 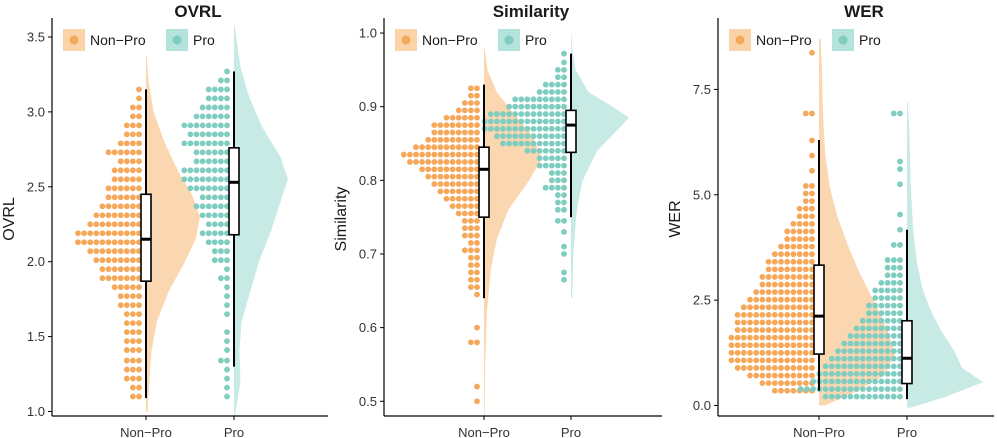 What do you see at coordinates (513, 232) in the screenshot?
I see `density-cloud-non-pro` at bounding box center [513, 232].